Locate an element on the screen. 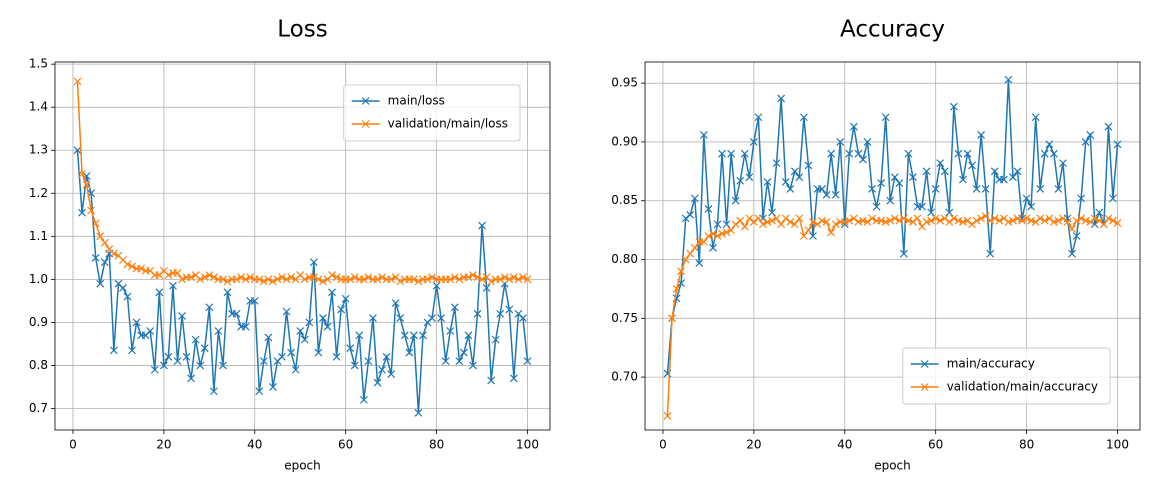 The height and width of the screenshot is (491, 1159). y-tick-label: 0.90 is located at coordinates (624, 141).